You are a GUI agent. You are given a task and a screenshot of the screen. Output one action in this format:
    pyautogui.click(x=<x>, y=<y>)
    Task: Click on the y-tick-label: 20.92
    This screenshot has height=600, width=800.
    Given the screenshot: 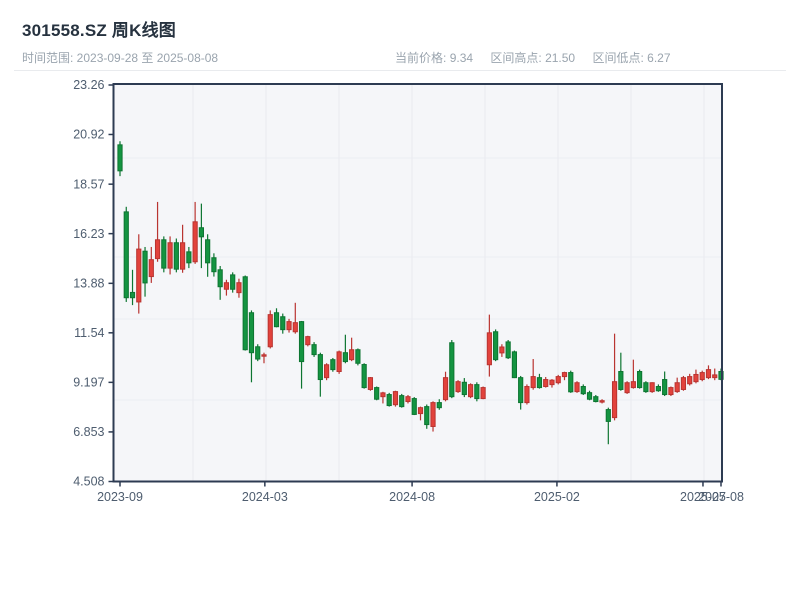 What is the action you would take?
    pyautogui.click(x=88, y=135)
    